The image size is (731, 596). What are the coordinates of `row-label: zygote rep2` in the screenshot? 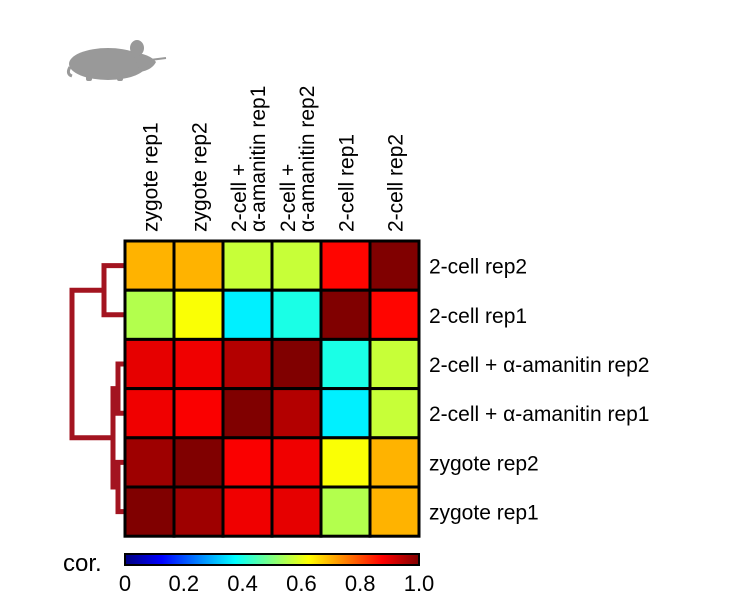 It's located at (484, 463).